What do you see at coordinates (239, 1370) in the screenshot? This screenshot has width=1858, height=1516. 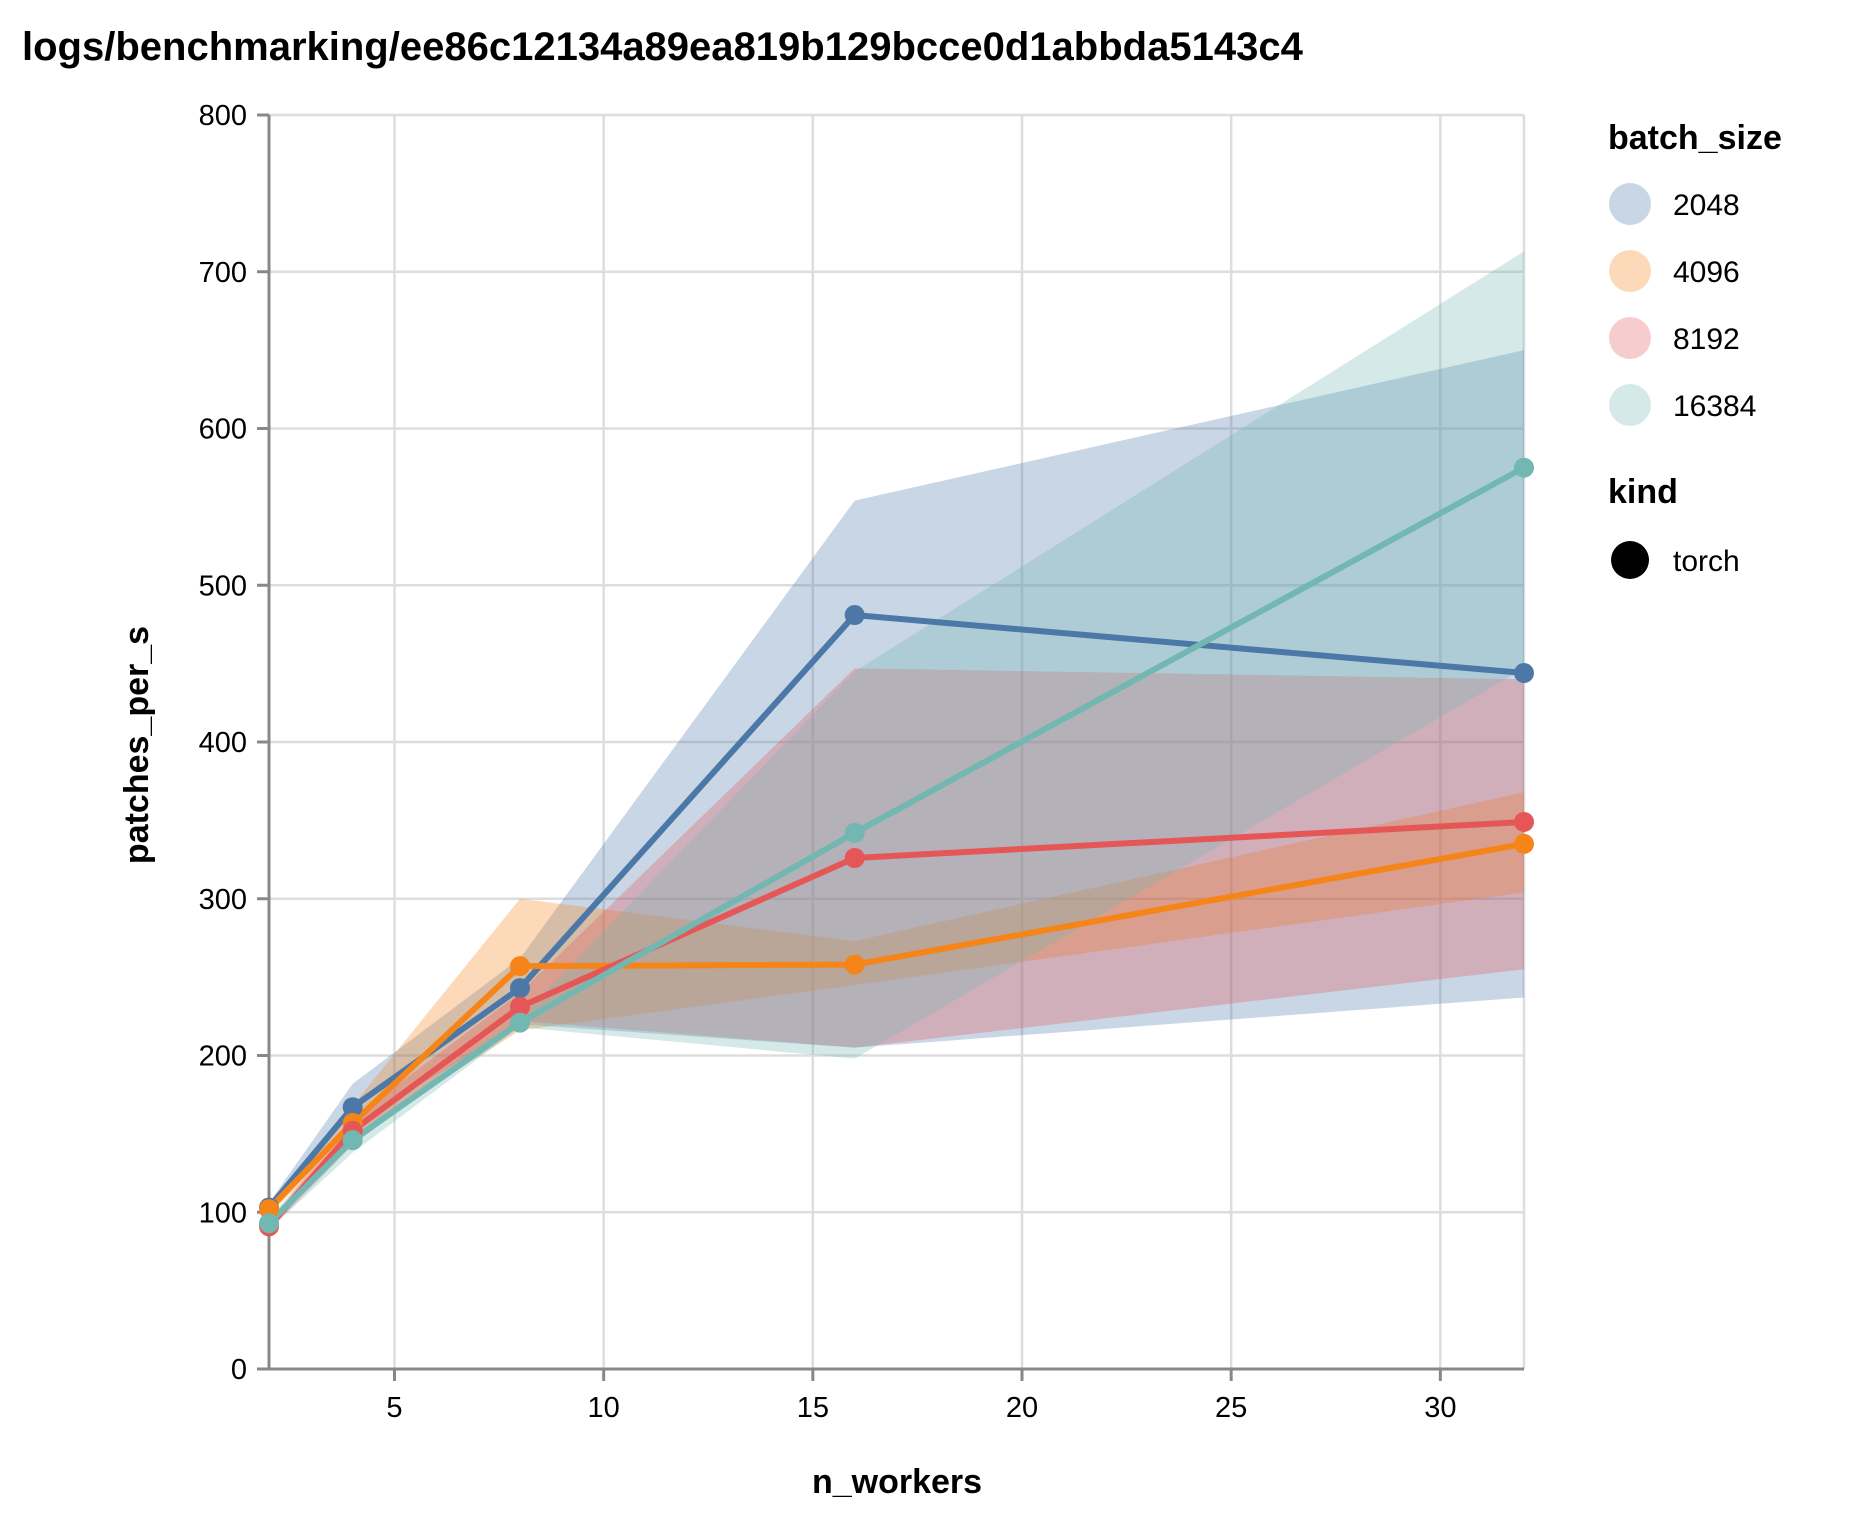 I see `y-tick-label: 0` at bounding box center [239, 1370].